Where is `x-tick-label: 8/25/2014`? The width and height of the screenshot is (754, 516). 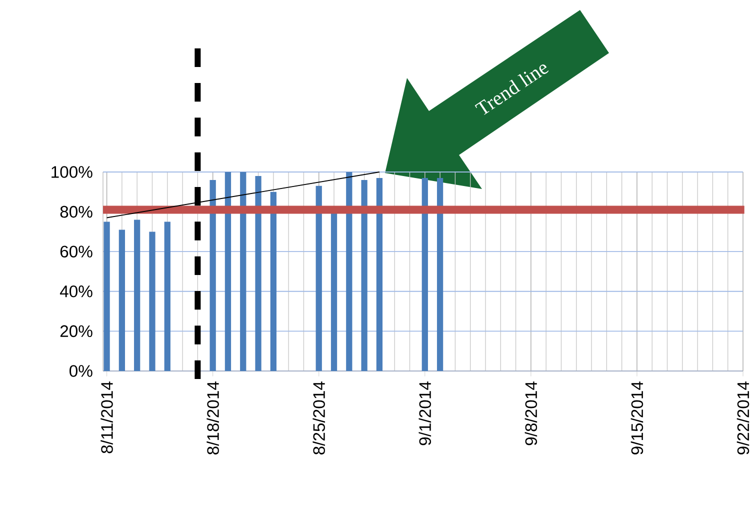
x-tick-label: 8/25/2014 is located at coordinates (318, 418).